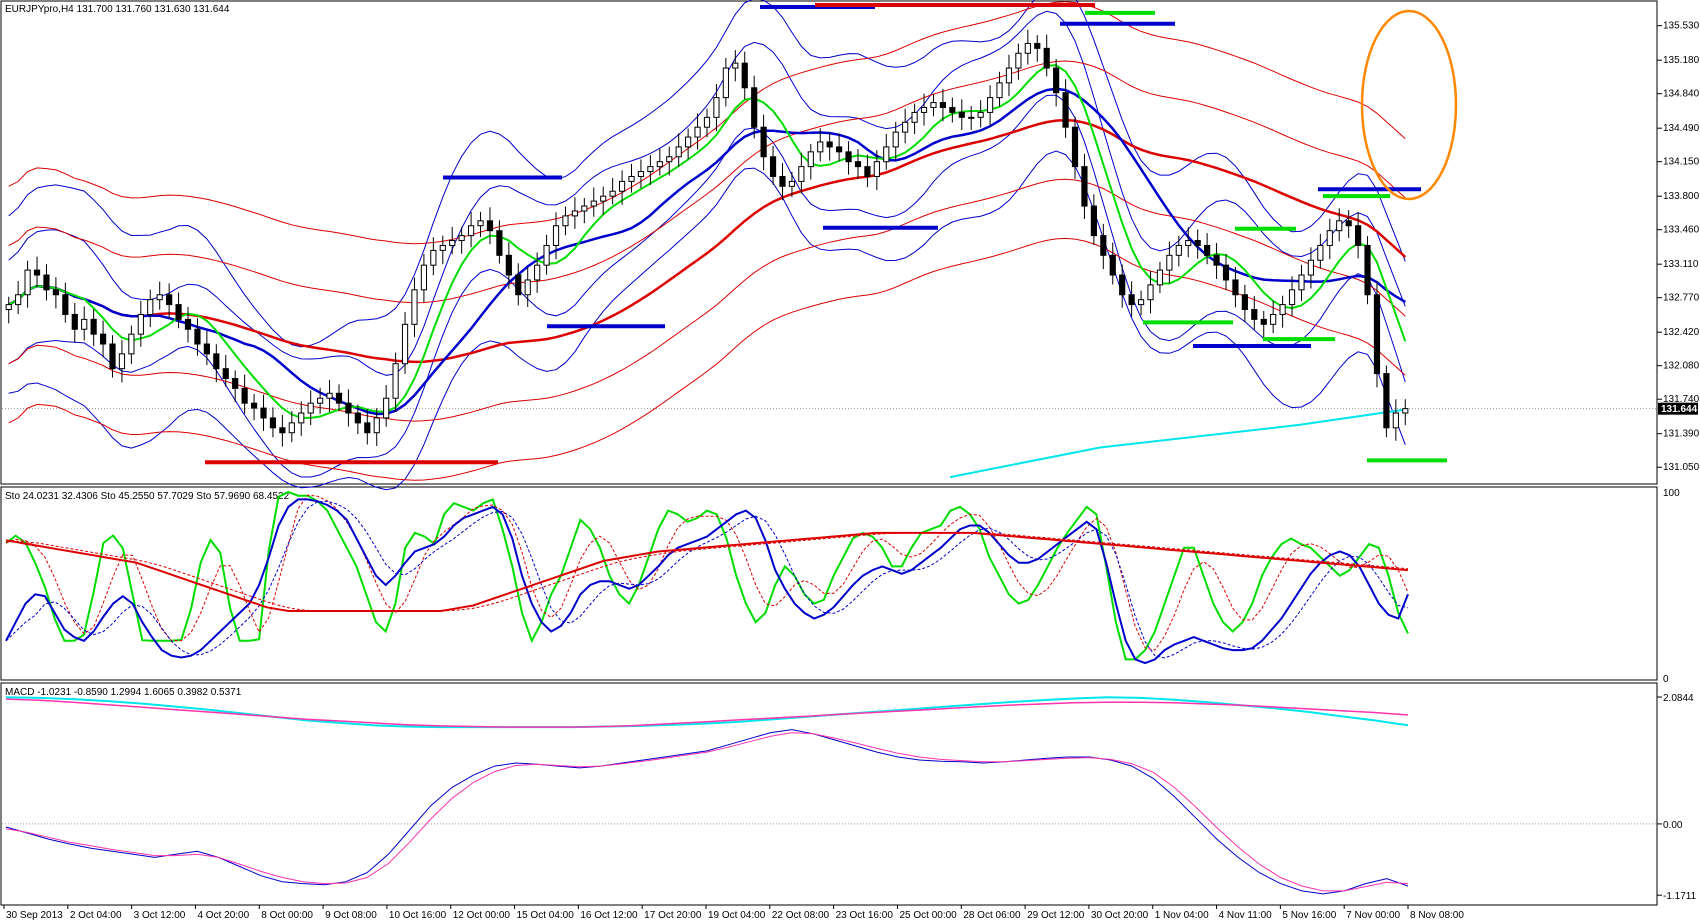 The image size is (1700, 924). I want to click on time-tick-label: 12 Oct 00:00, so click(482, 915).